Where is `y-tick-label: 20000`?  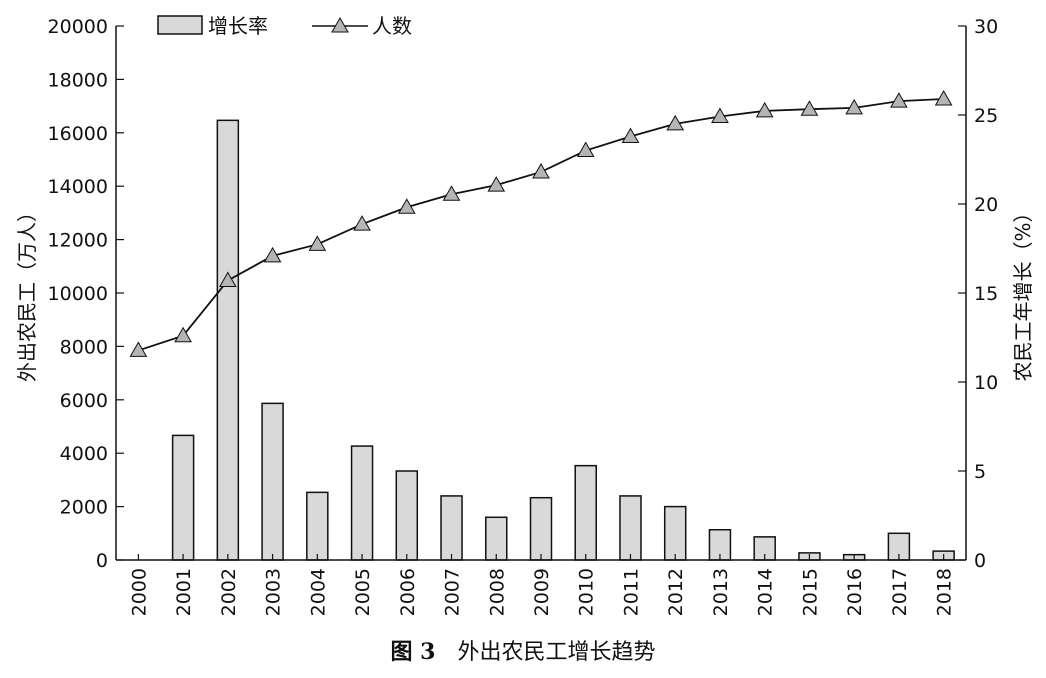
y-tick-label: 20000 is located at coordinates (78, 27).